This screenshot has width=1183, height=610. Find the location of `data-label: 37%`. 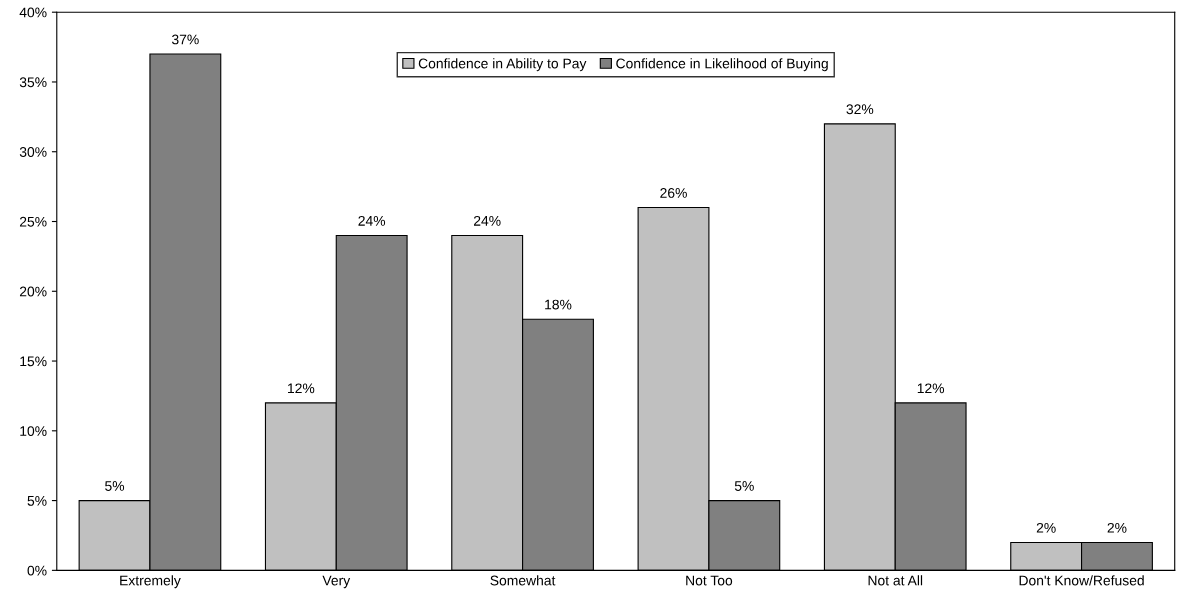

data-label: 37% is located at coordinates (185, 39).